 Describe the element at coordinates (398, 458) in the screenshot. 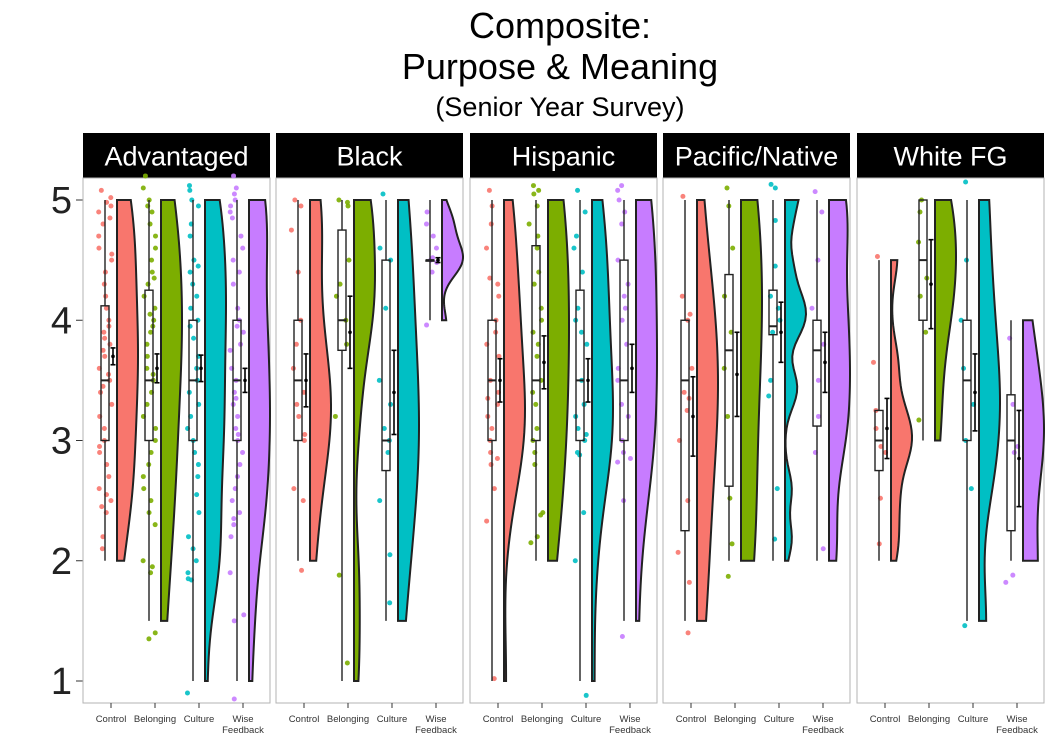

I see `category-group: Culture` at that location.